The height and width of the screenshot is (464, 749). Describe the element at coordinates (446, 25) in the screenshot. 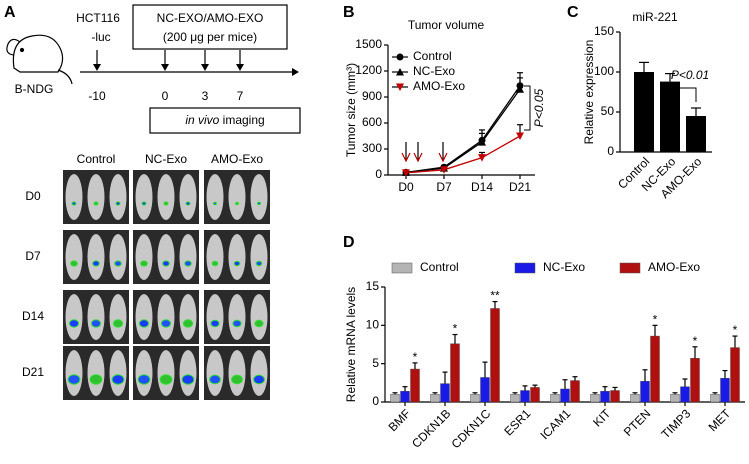

I see `chart-title: Tumor volume` at that location.